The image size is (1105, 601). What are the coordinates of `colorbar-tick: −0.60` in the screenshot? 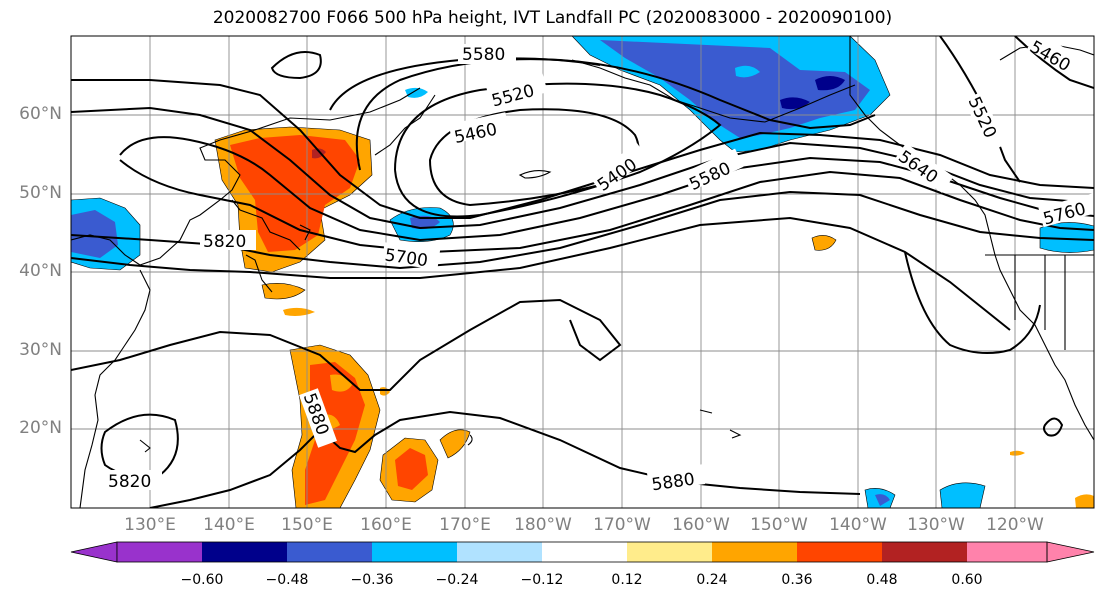 It's located at (202, 580).